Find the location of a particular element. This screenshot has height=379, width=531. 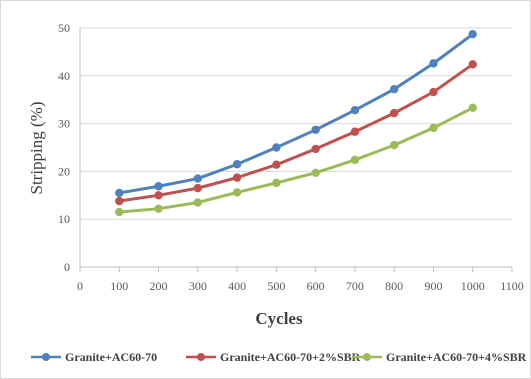

x-tick-label: 500 is located at coordinates (276, 286).